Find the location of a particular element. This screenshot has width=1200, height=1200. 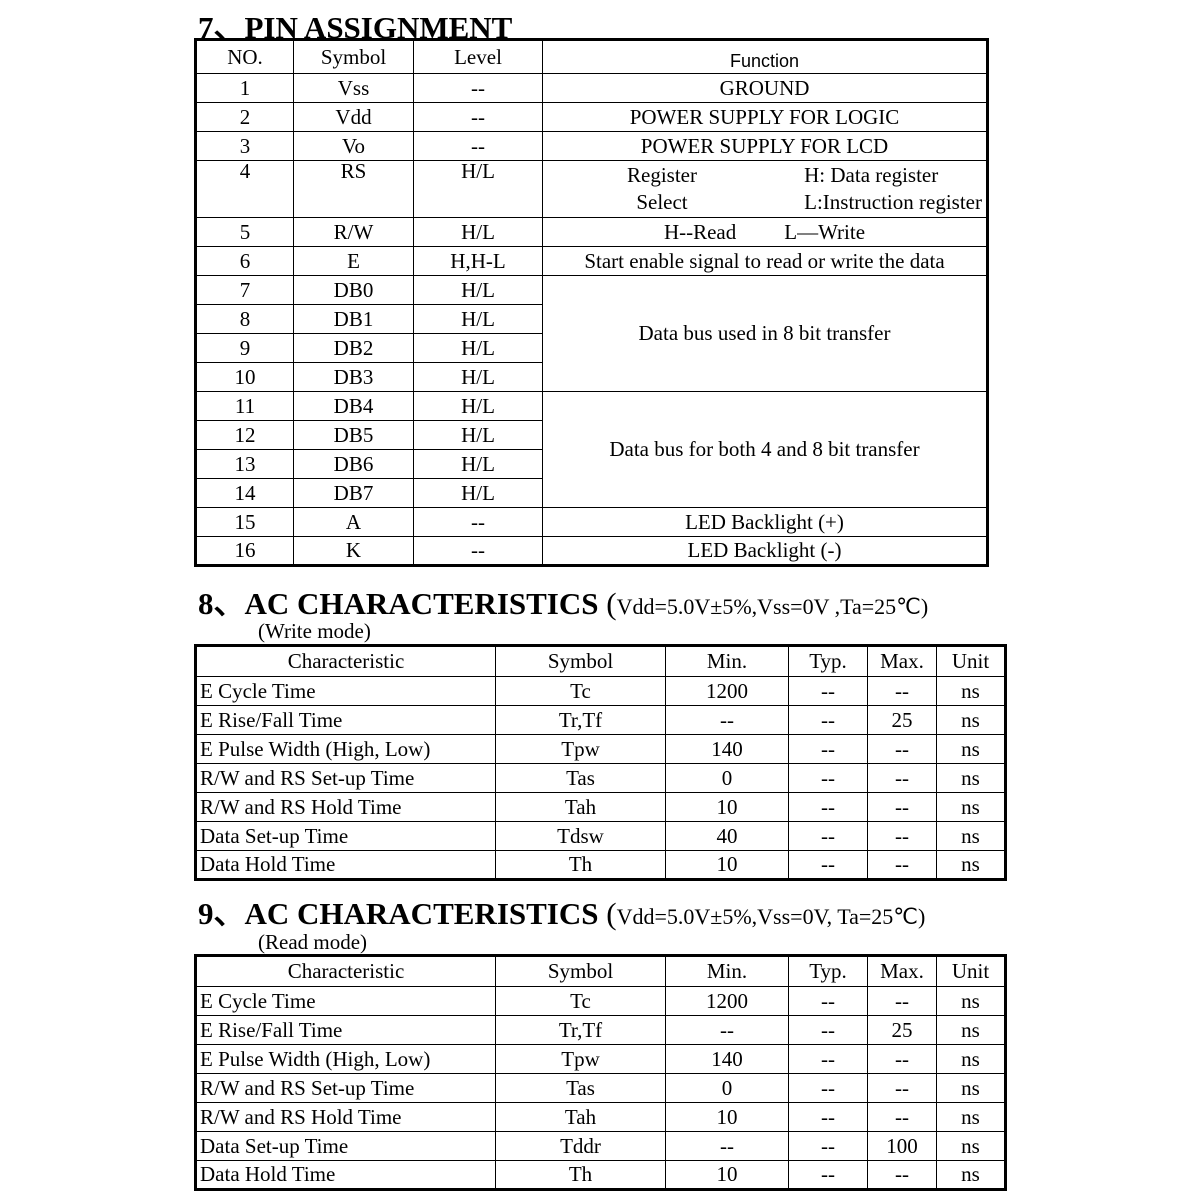

no-cell: 15 is located at coordinates (244, 522).